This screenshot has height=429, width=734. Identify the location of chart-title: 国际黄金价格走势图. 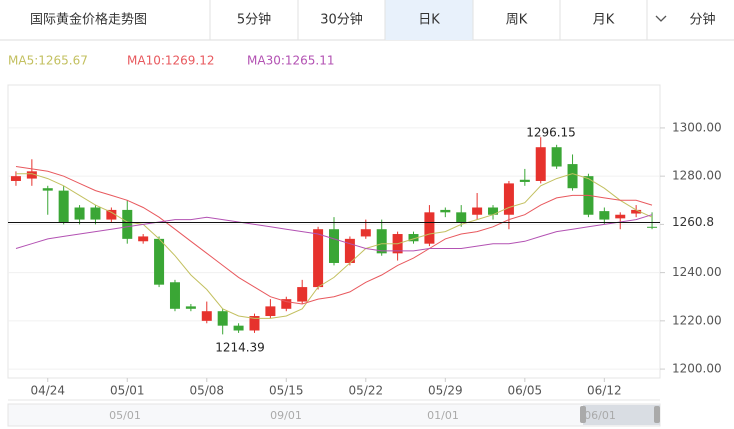
(88, 20).